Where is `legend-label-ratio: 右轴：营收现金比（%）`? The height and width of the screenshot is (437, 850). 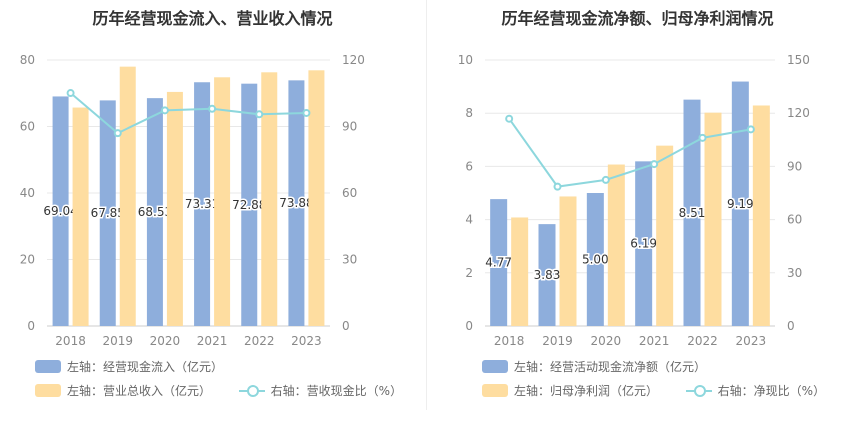 legend-label-ratio: 右轴：营收现金比（%） is located at coordinates (336, 391).